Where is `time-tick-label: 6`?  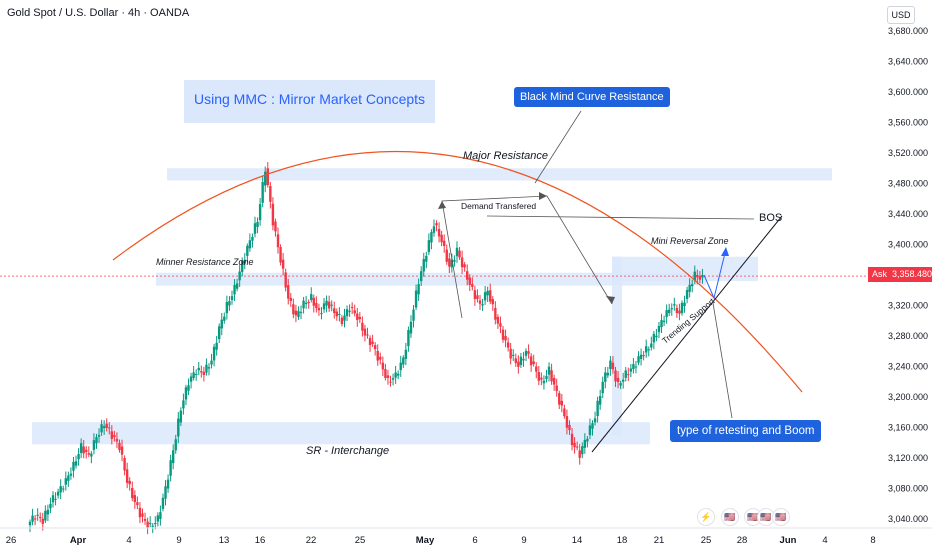
time-tick-label: 6 is located at coordinates (474, 540).